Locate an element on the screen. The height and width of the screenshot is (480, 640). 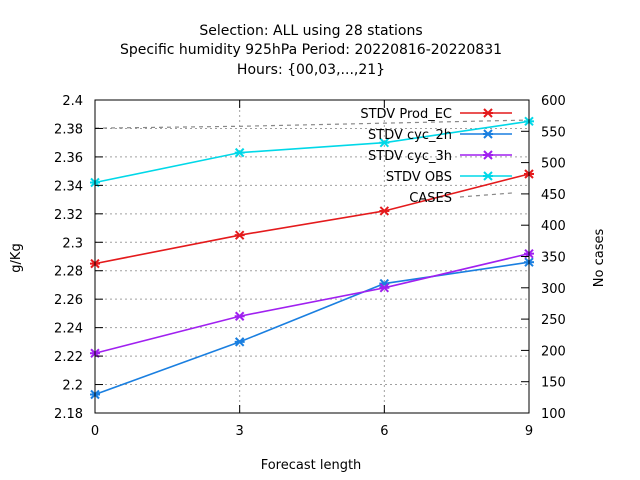
y-tick-label: 2.38 is located at coordinates (68, 129).